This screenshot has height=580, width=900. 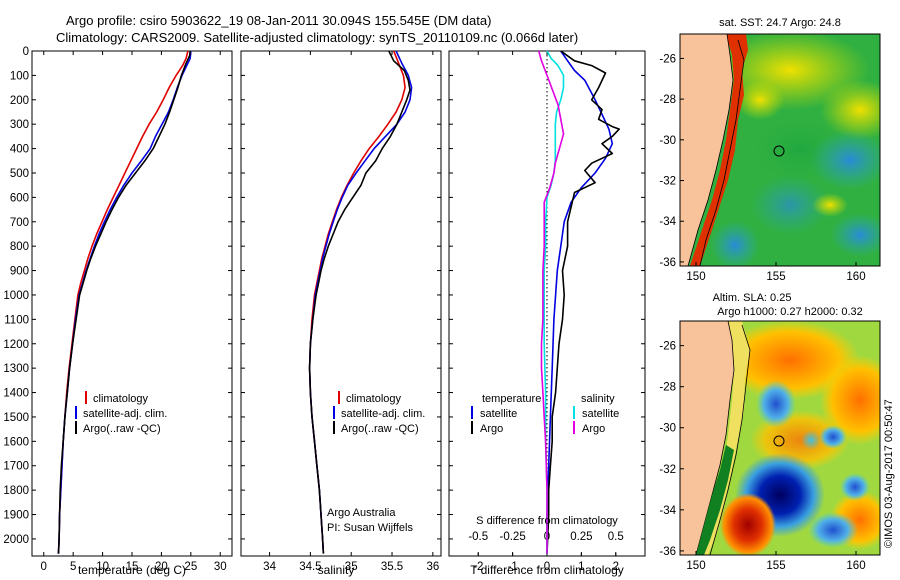 I want to click on x-tick-label: 5, so click(x=73, y=567).